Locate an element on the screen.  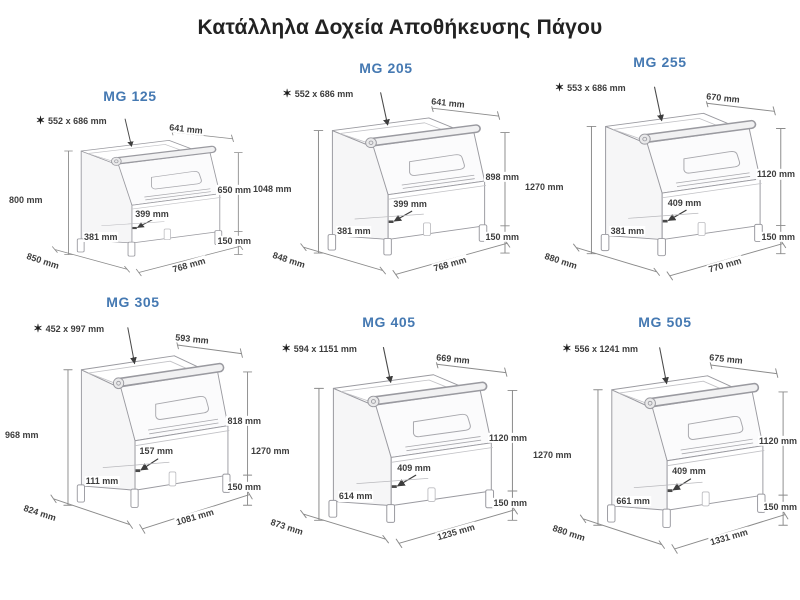
model-name: MG 255 is located at coordinates (660, 62).